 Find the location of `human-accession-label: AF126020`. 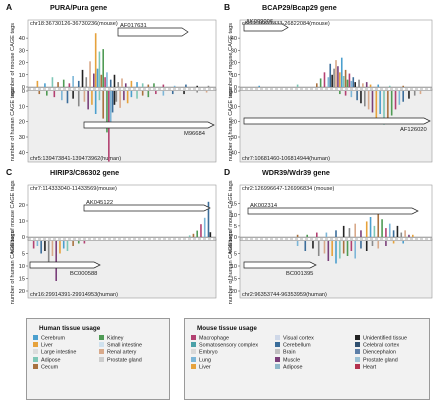

human-accession-label: AF126020 is located at coordinates (413, 130).